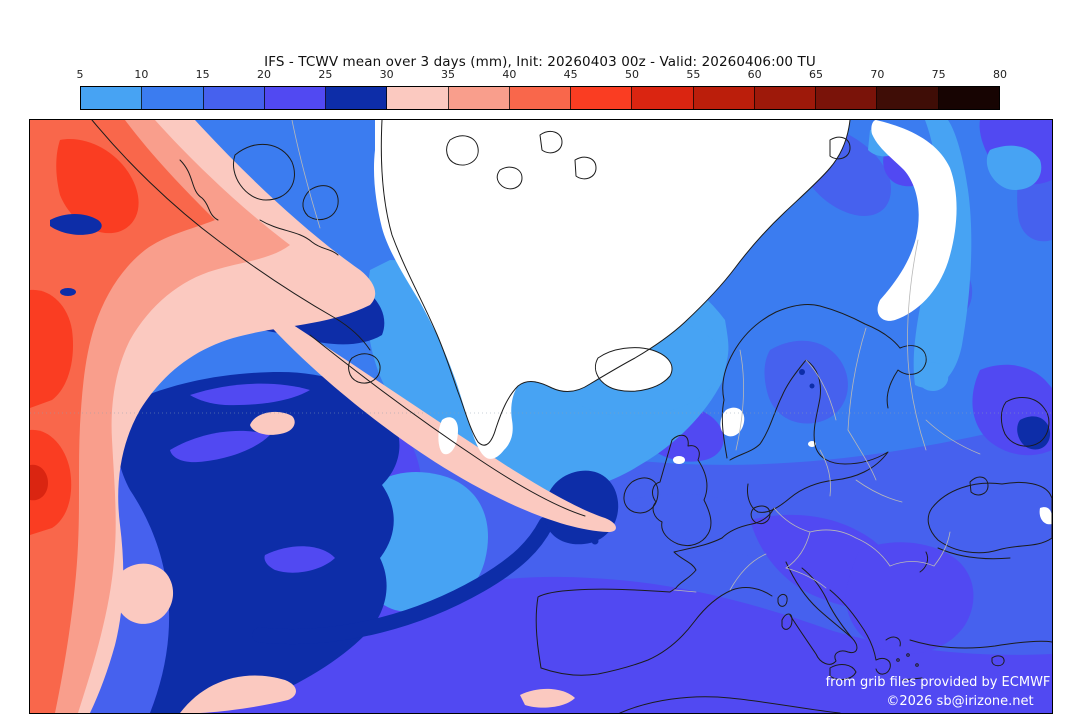 The image size is (1080, 718). I want to click on navy-filament, so click(403, 580).